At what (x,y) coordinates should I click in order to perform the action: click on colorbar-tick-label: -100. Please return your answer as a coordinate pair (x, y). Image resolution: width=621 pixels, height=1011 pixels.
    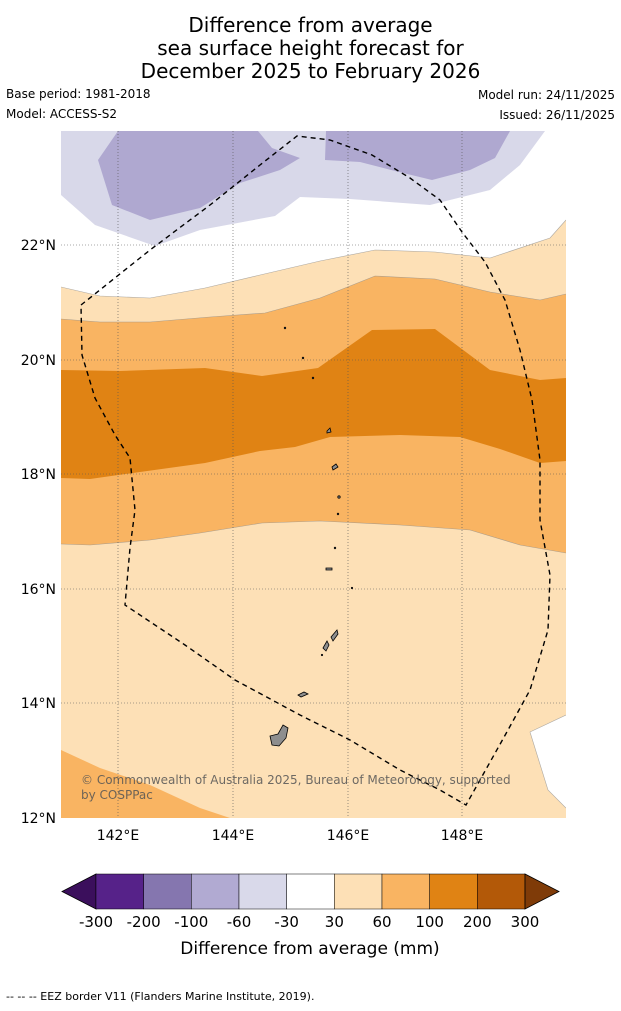
    Looking at the image, I should click on (191, 922).